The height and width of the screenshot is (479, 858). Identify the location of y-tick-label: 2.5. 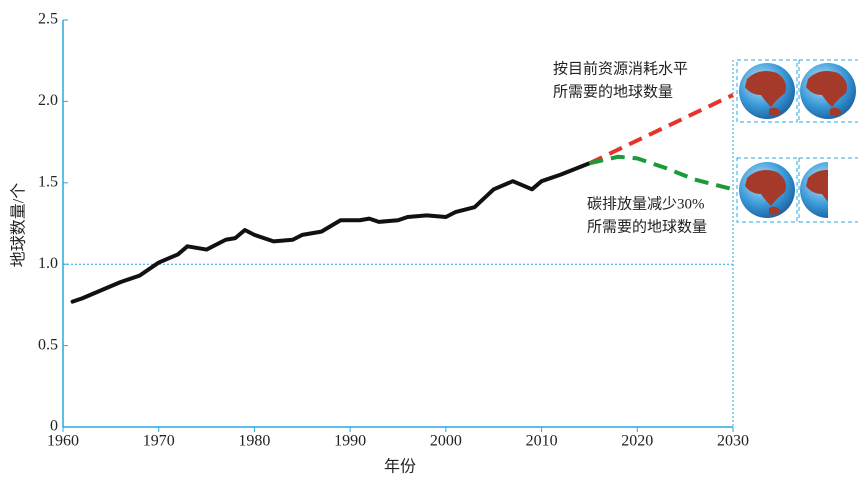
(48, 19).